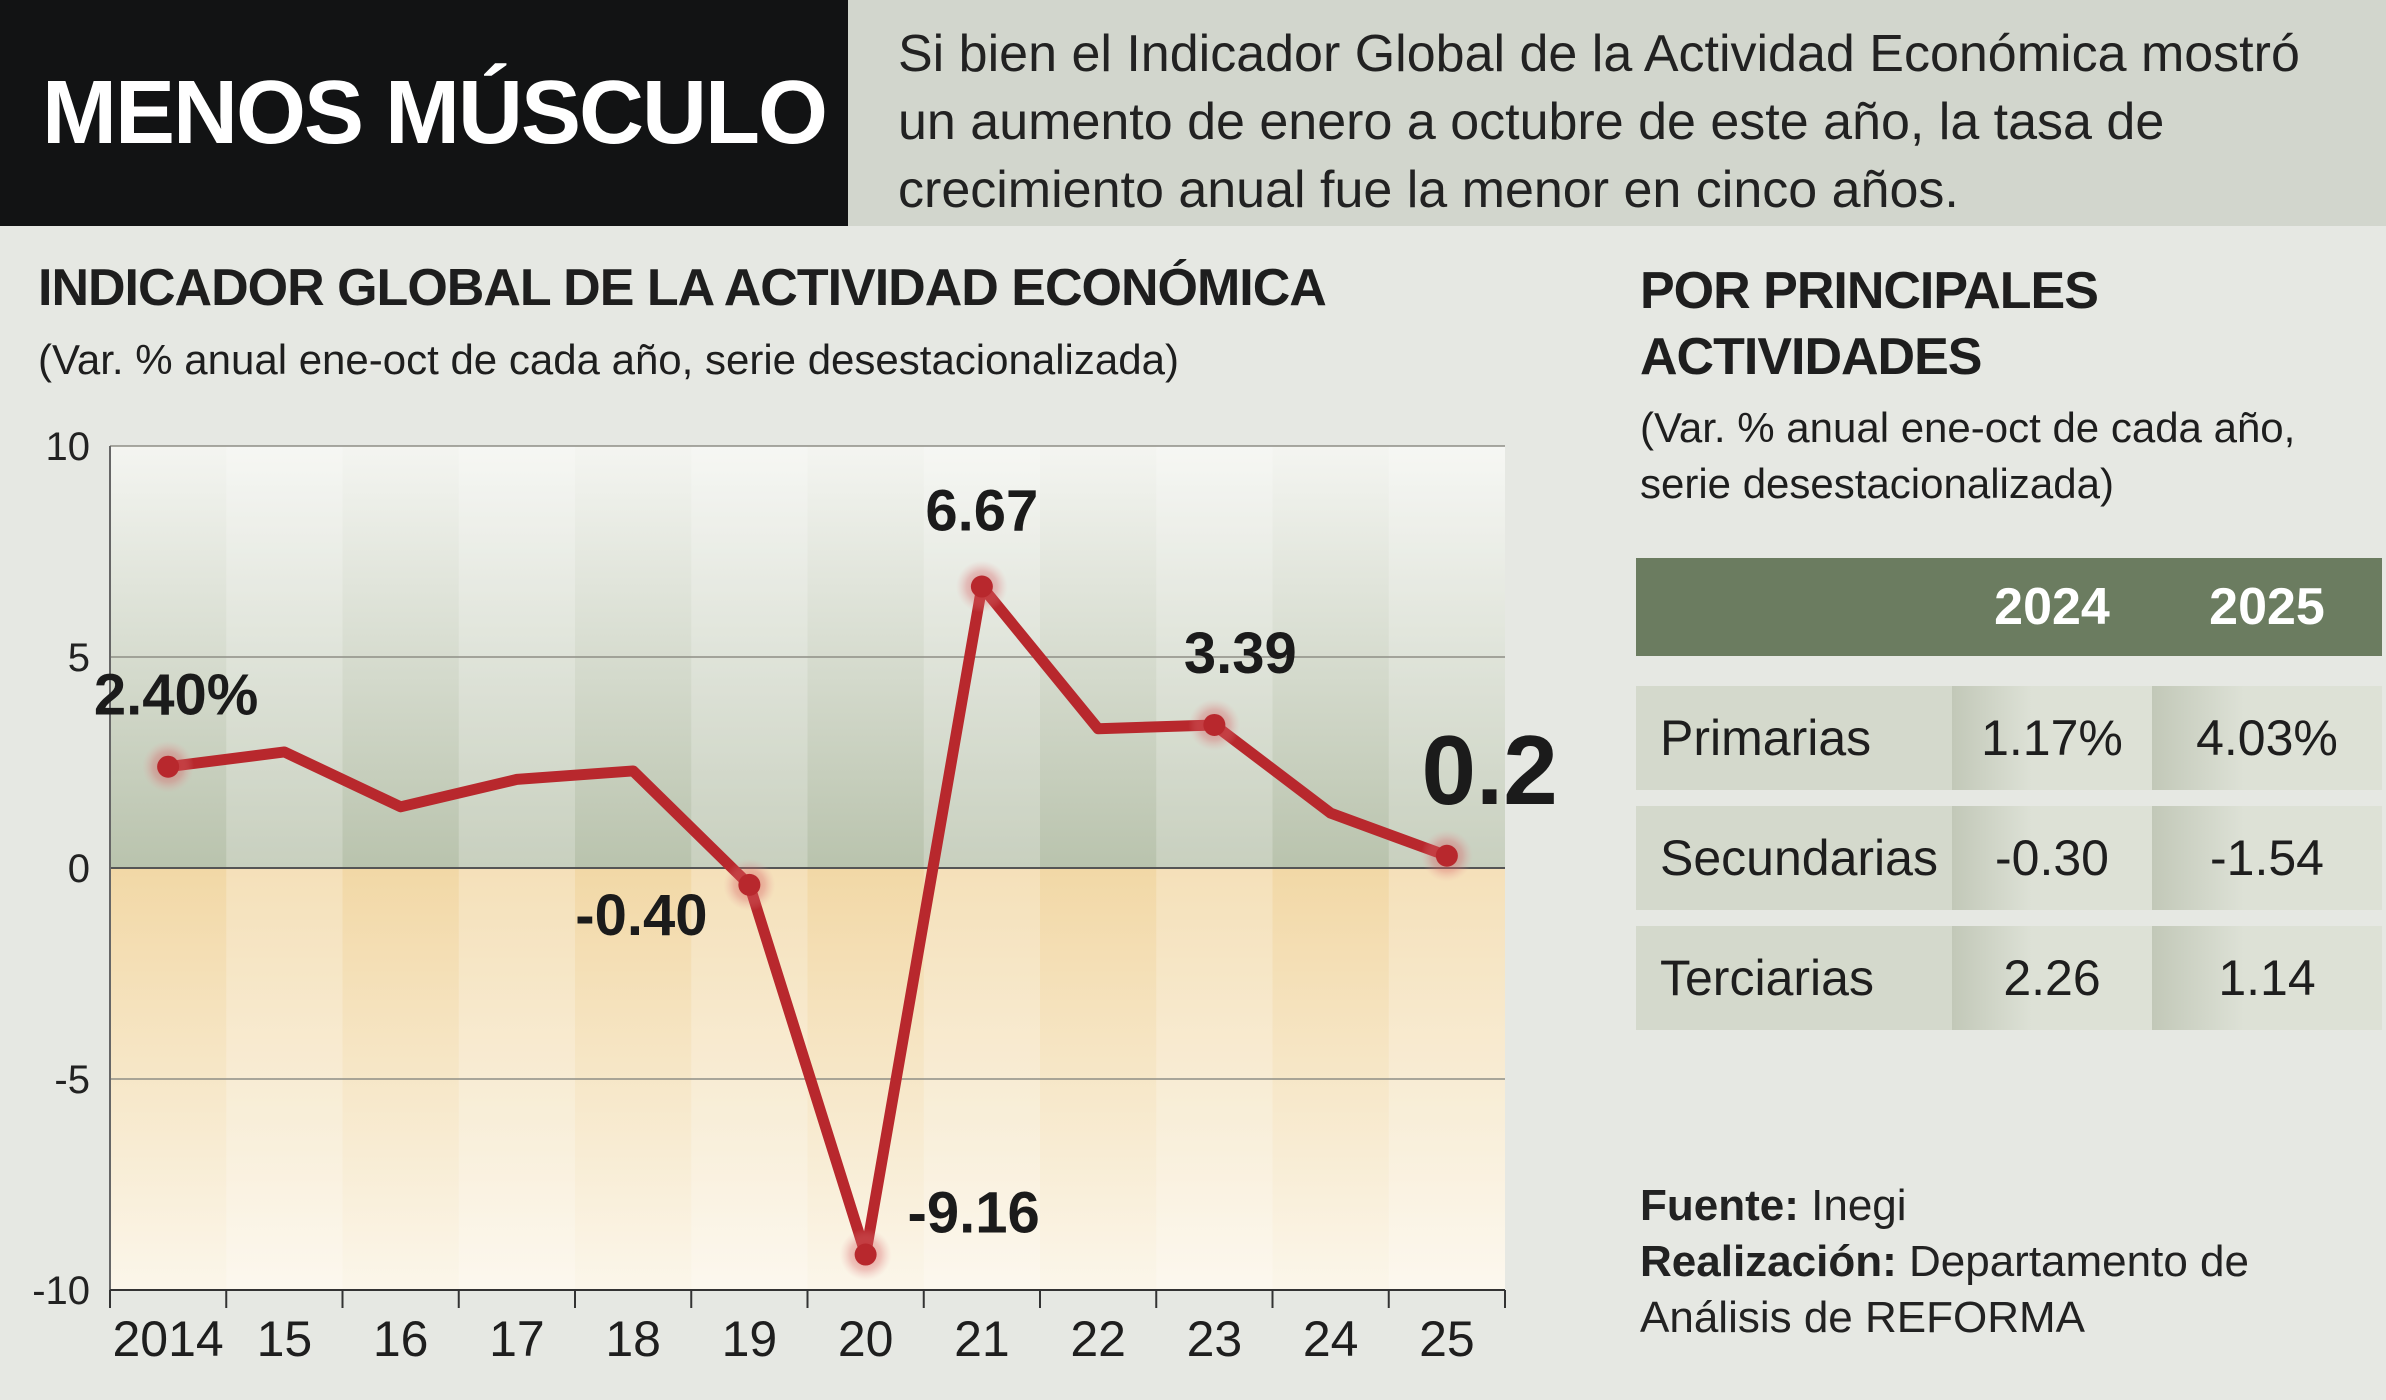 The width and height of the screenshot is (2386, 1400). Describe the element at coordinates (2052, 738) in the screenshot. I see `cell-2024: 1.17%` at that location.